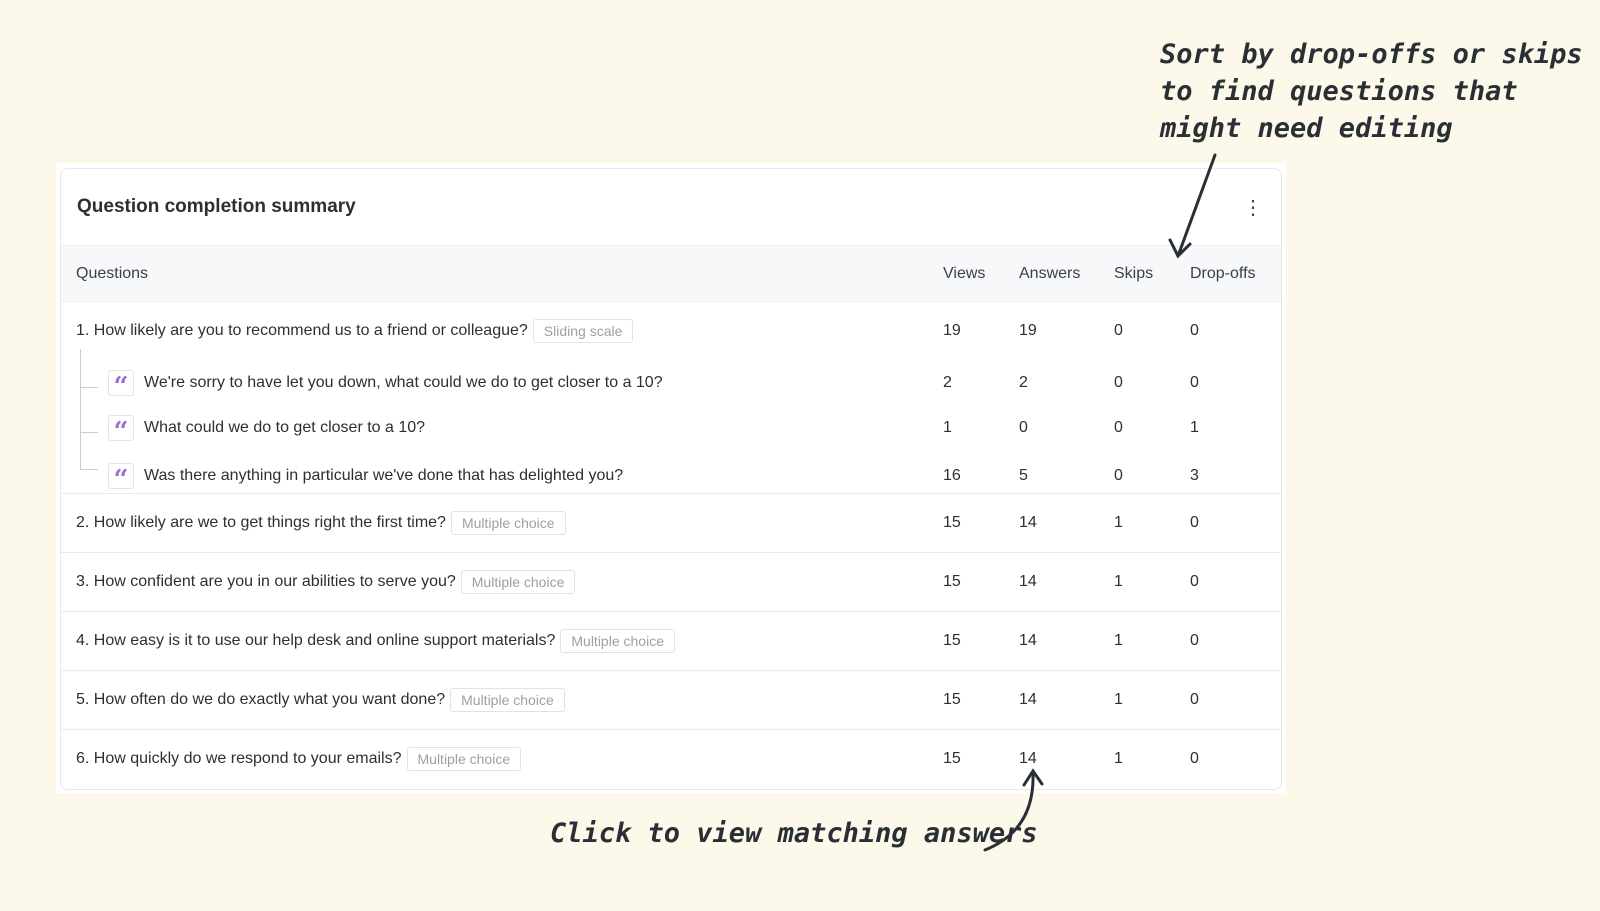  What do you see at coordinates (1028, 330) in the screenshot?
I see `answers-cell: 19` at bounding box center [1028, 330].